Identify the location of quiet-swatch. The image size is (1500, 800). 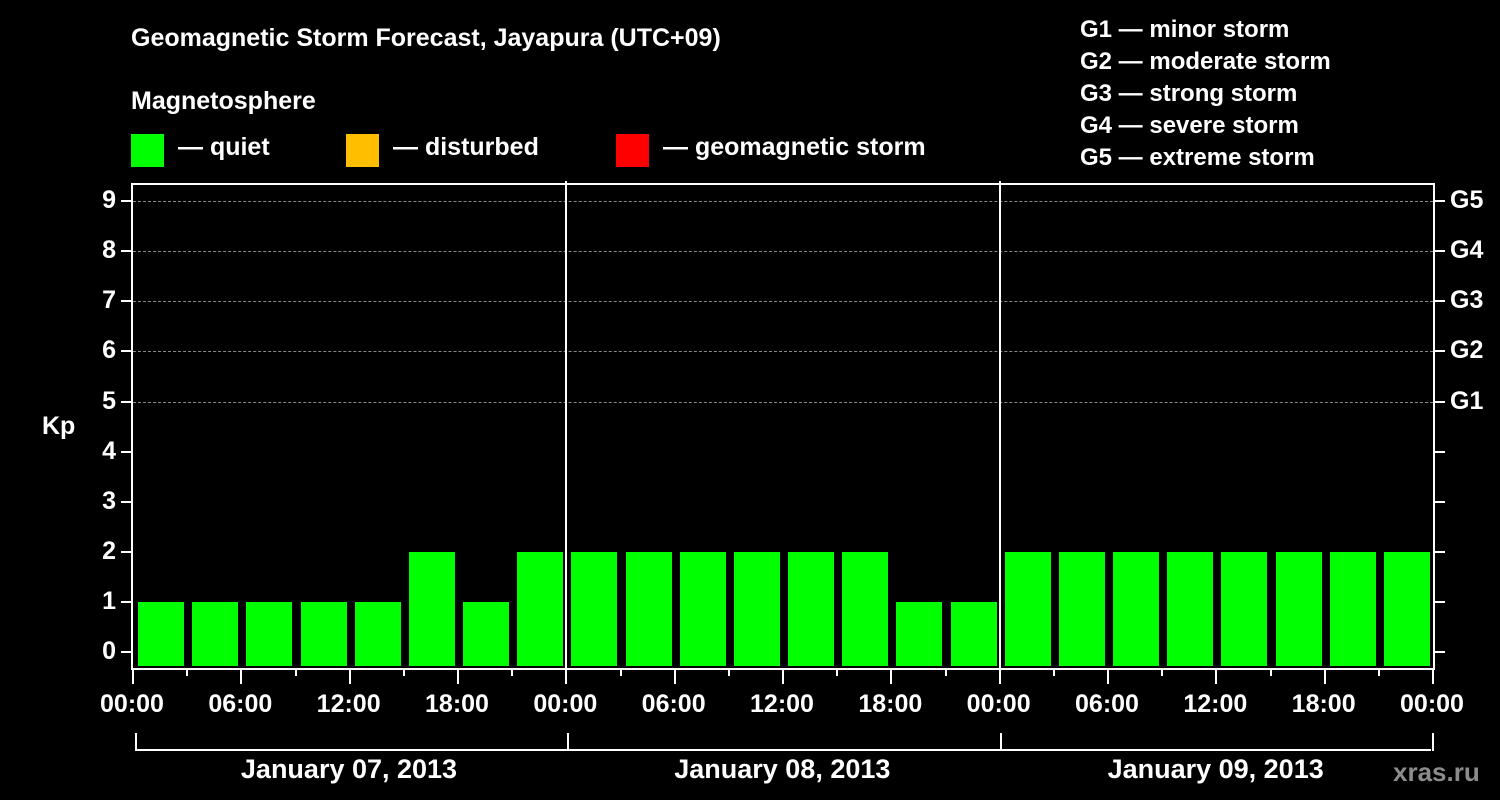
(147, 150).